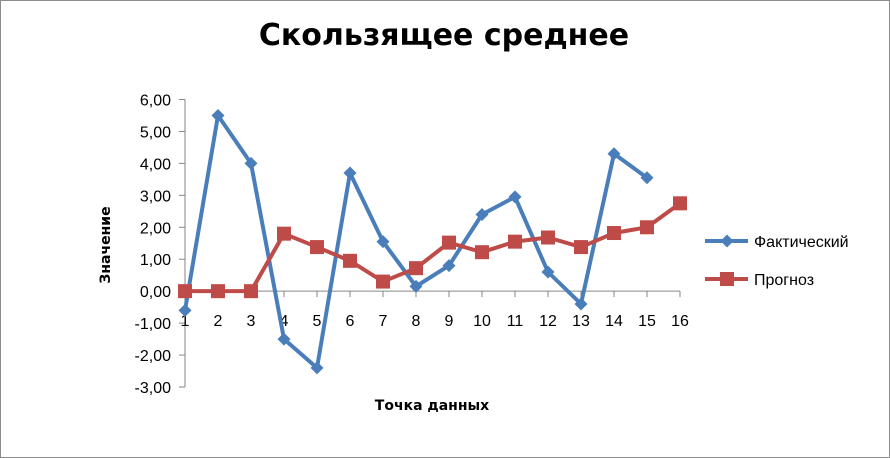  Describe the element at coordinates (777, 261) in the screenshot. I see `legend: Фактический Прогноз` at that location.